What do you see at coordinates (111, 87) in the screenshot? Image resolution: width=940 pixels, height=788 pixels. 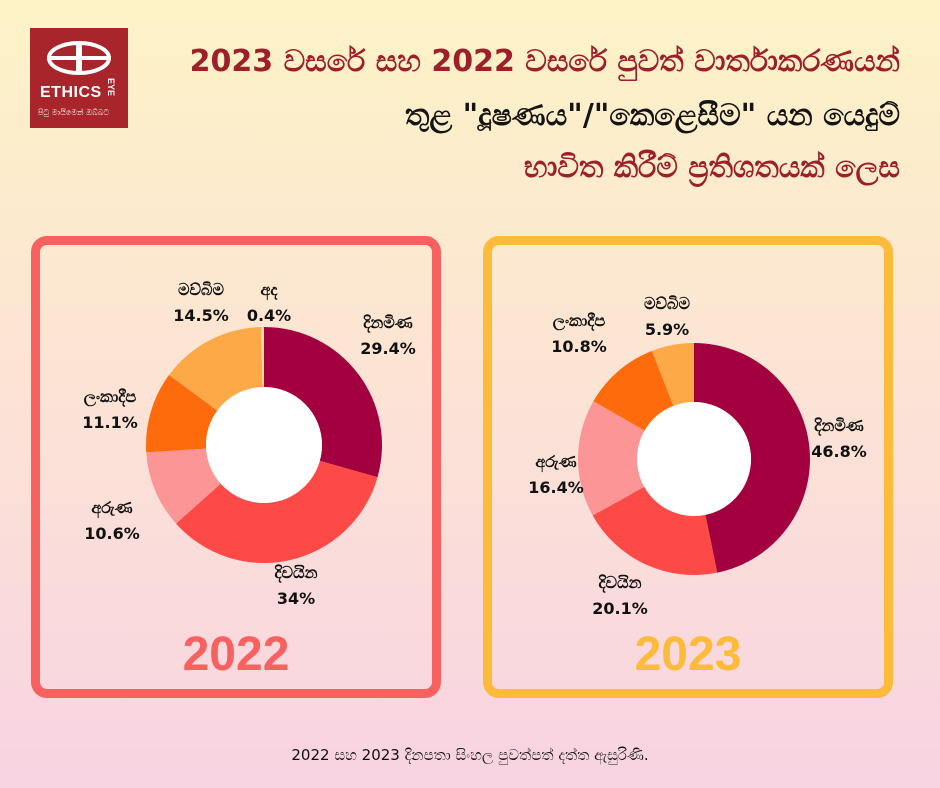 I see `logo-sub: EYE` at bounding box center [111, 87].